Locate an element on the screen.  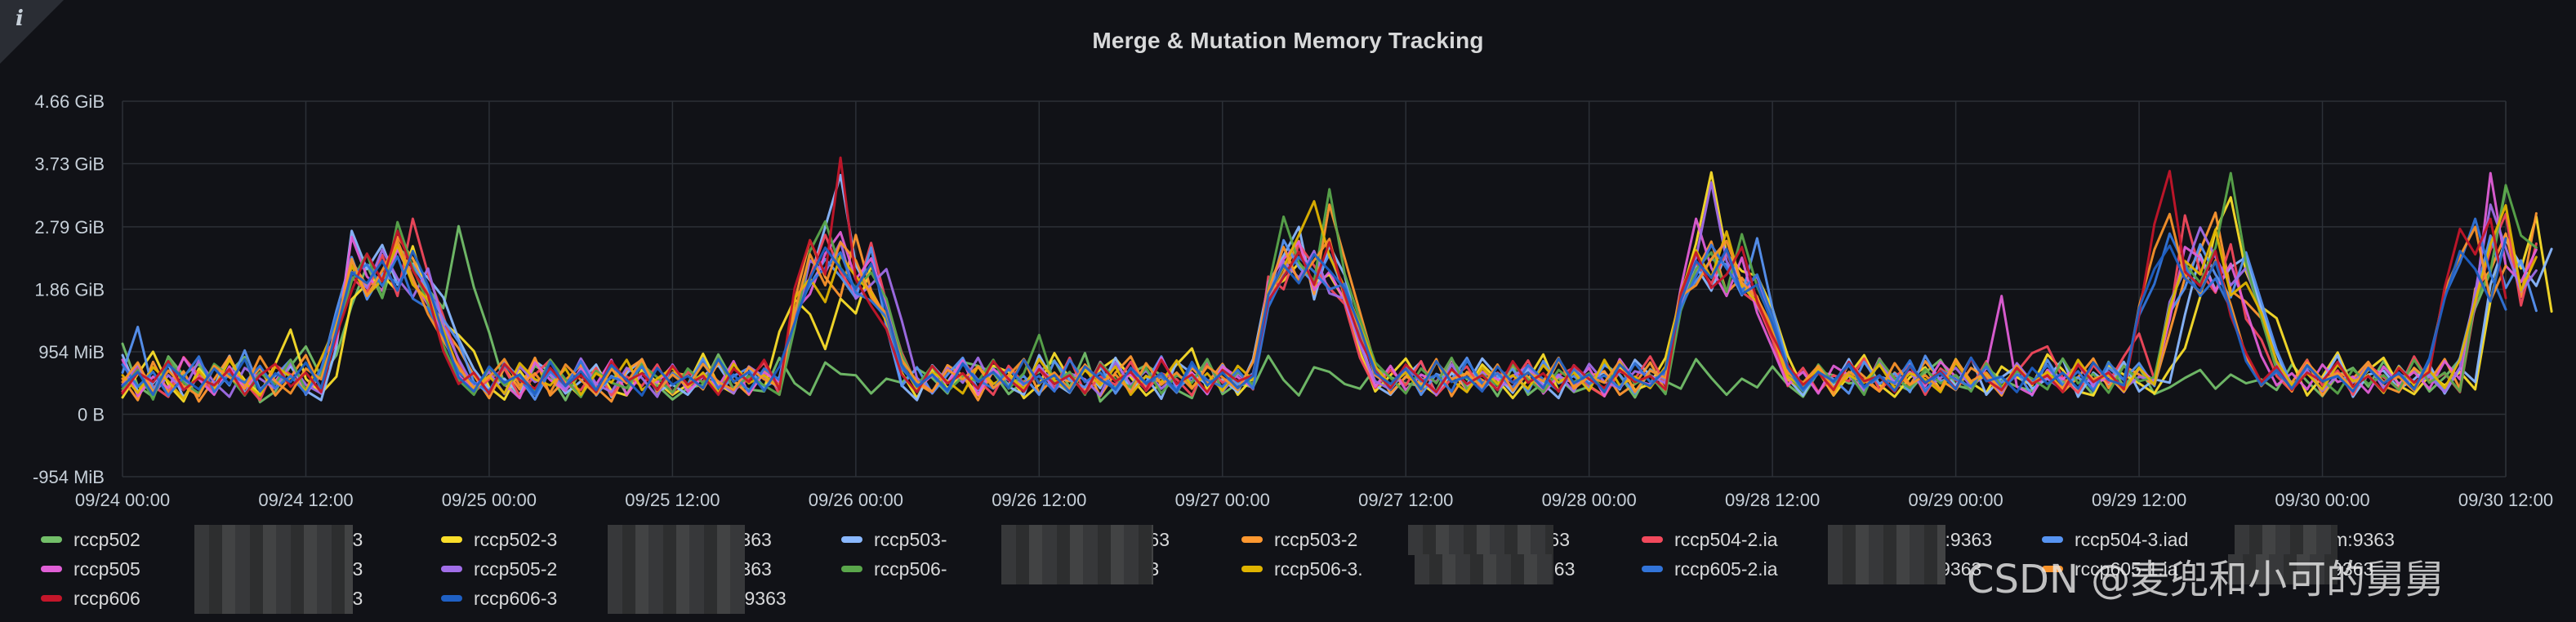
x-tick-label: 09/30 00:00 is located at coordinates (2322, 500).